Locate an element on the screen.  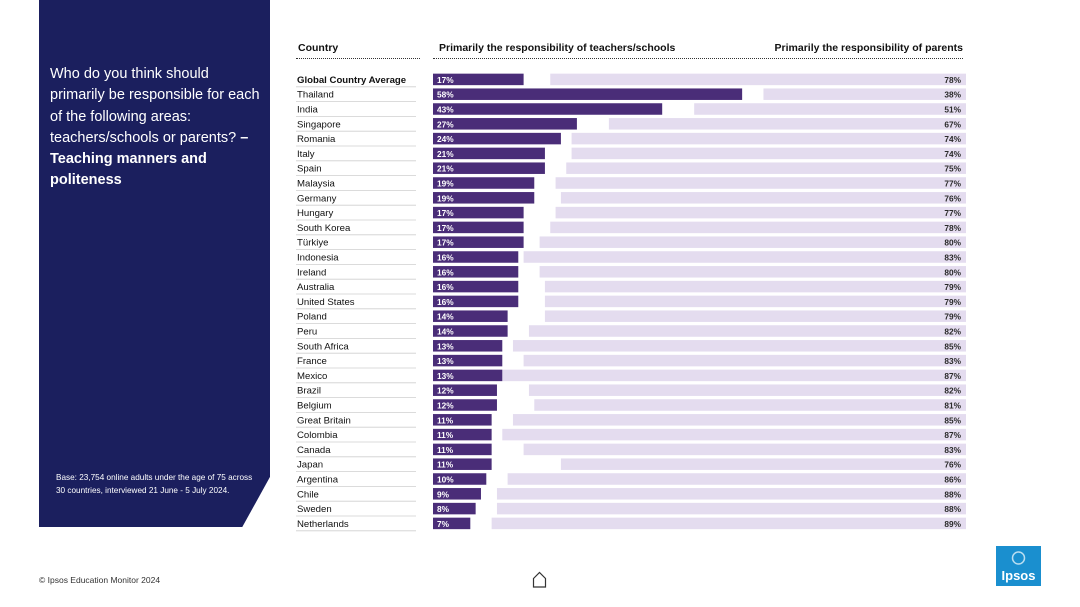
parents-value-label: 77% is located at coordinates (952, 213).